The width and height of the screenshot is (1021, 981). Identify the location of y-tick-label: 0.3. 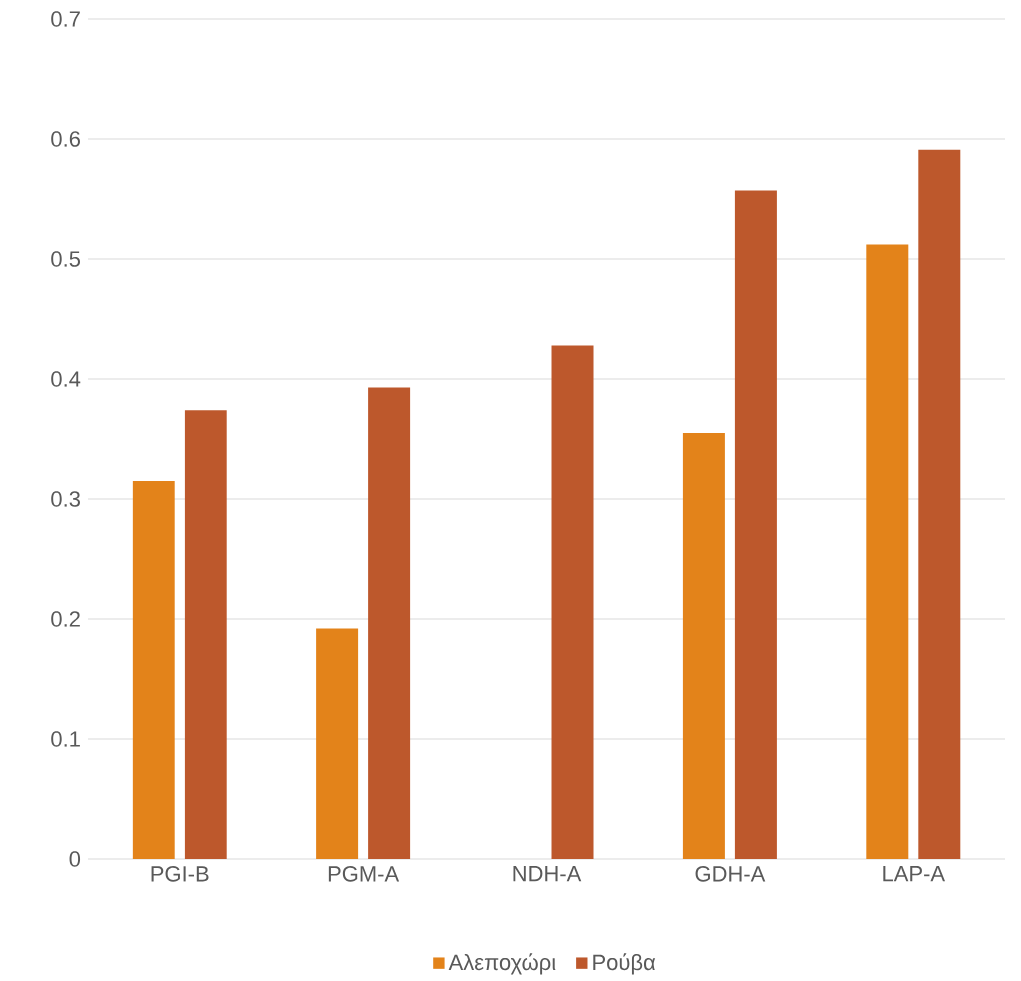
(65, 499).